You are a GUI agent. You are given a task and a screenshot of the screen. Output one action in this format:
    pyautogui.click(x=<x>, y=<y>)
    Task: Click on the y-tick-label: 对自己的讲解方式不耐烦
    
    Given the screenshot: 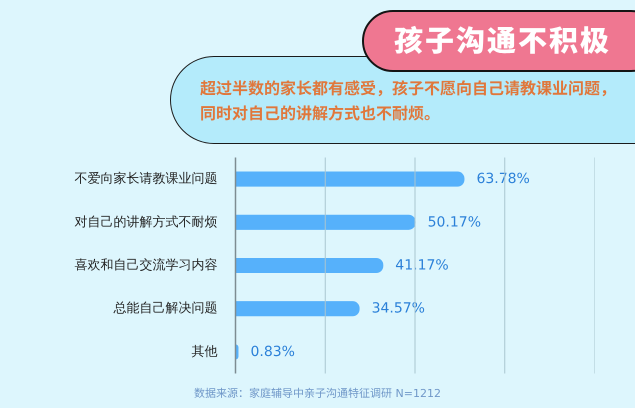 What is the action you would take?
    pyautogui.click(x=146, y=222)
    